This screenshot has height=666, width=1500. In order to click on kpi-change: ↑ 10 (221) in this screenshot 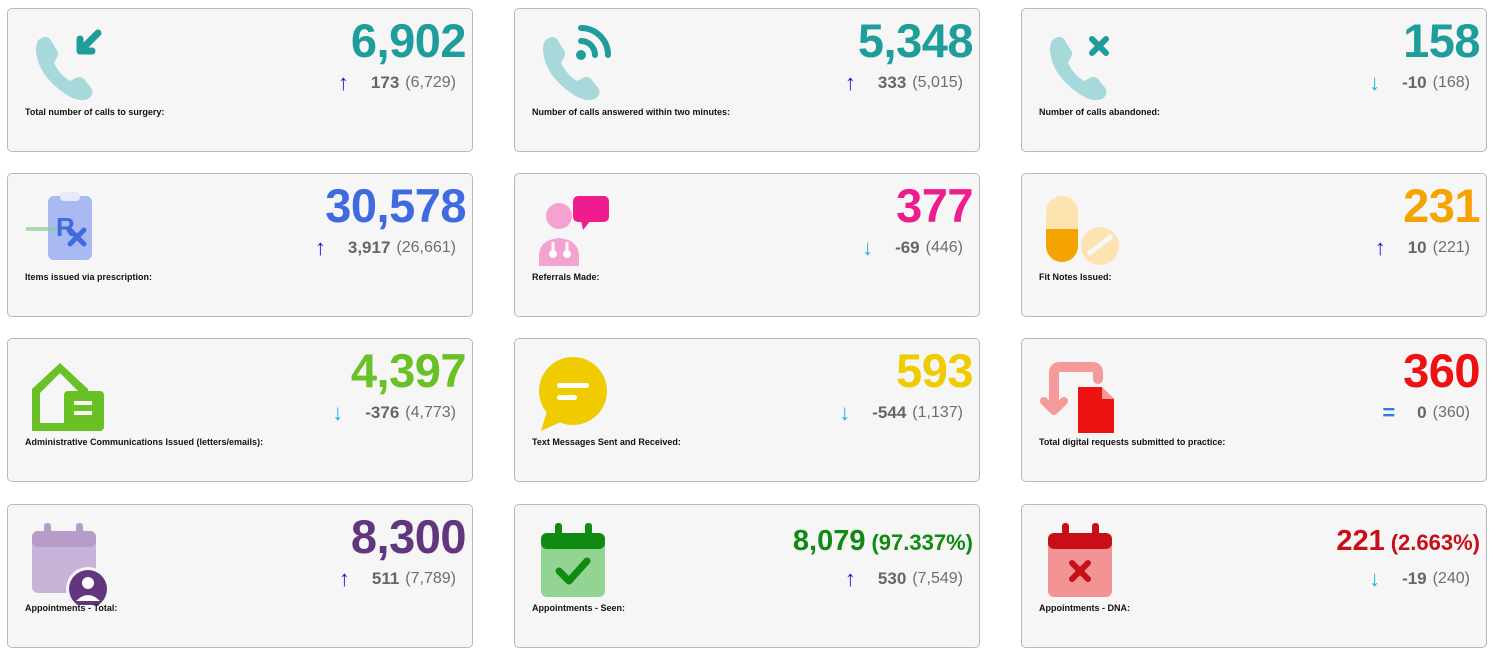, I will do `click(1422, 247)`.